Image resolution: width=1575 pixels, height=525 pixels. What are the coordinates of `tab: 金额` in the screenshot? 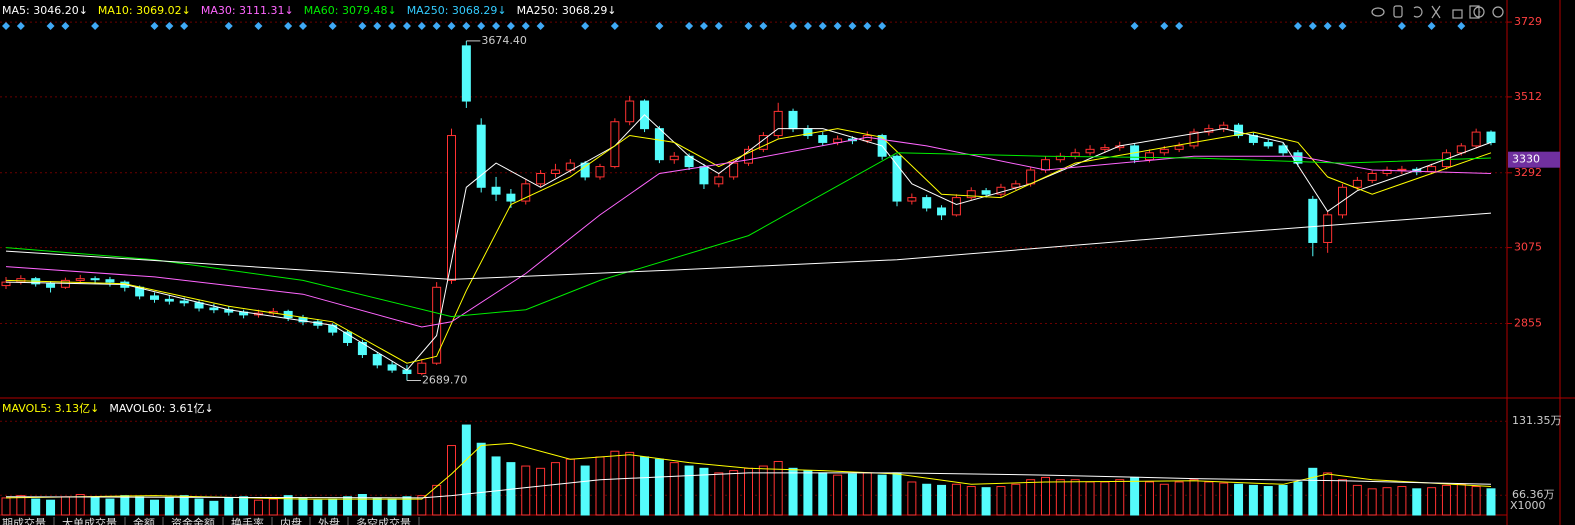 It's located at (144, 520).